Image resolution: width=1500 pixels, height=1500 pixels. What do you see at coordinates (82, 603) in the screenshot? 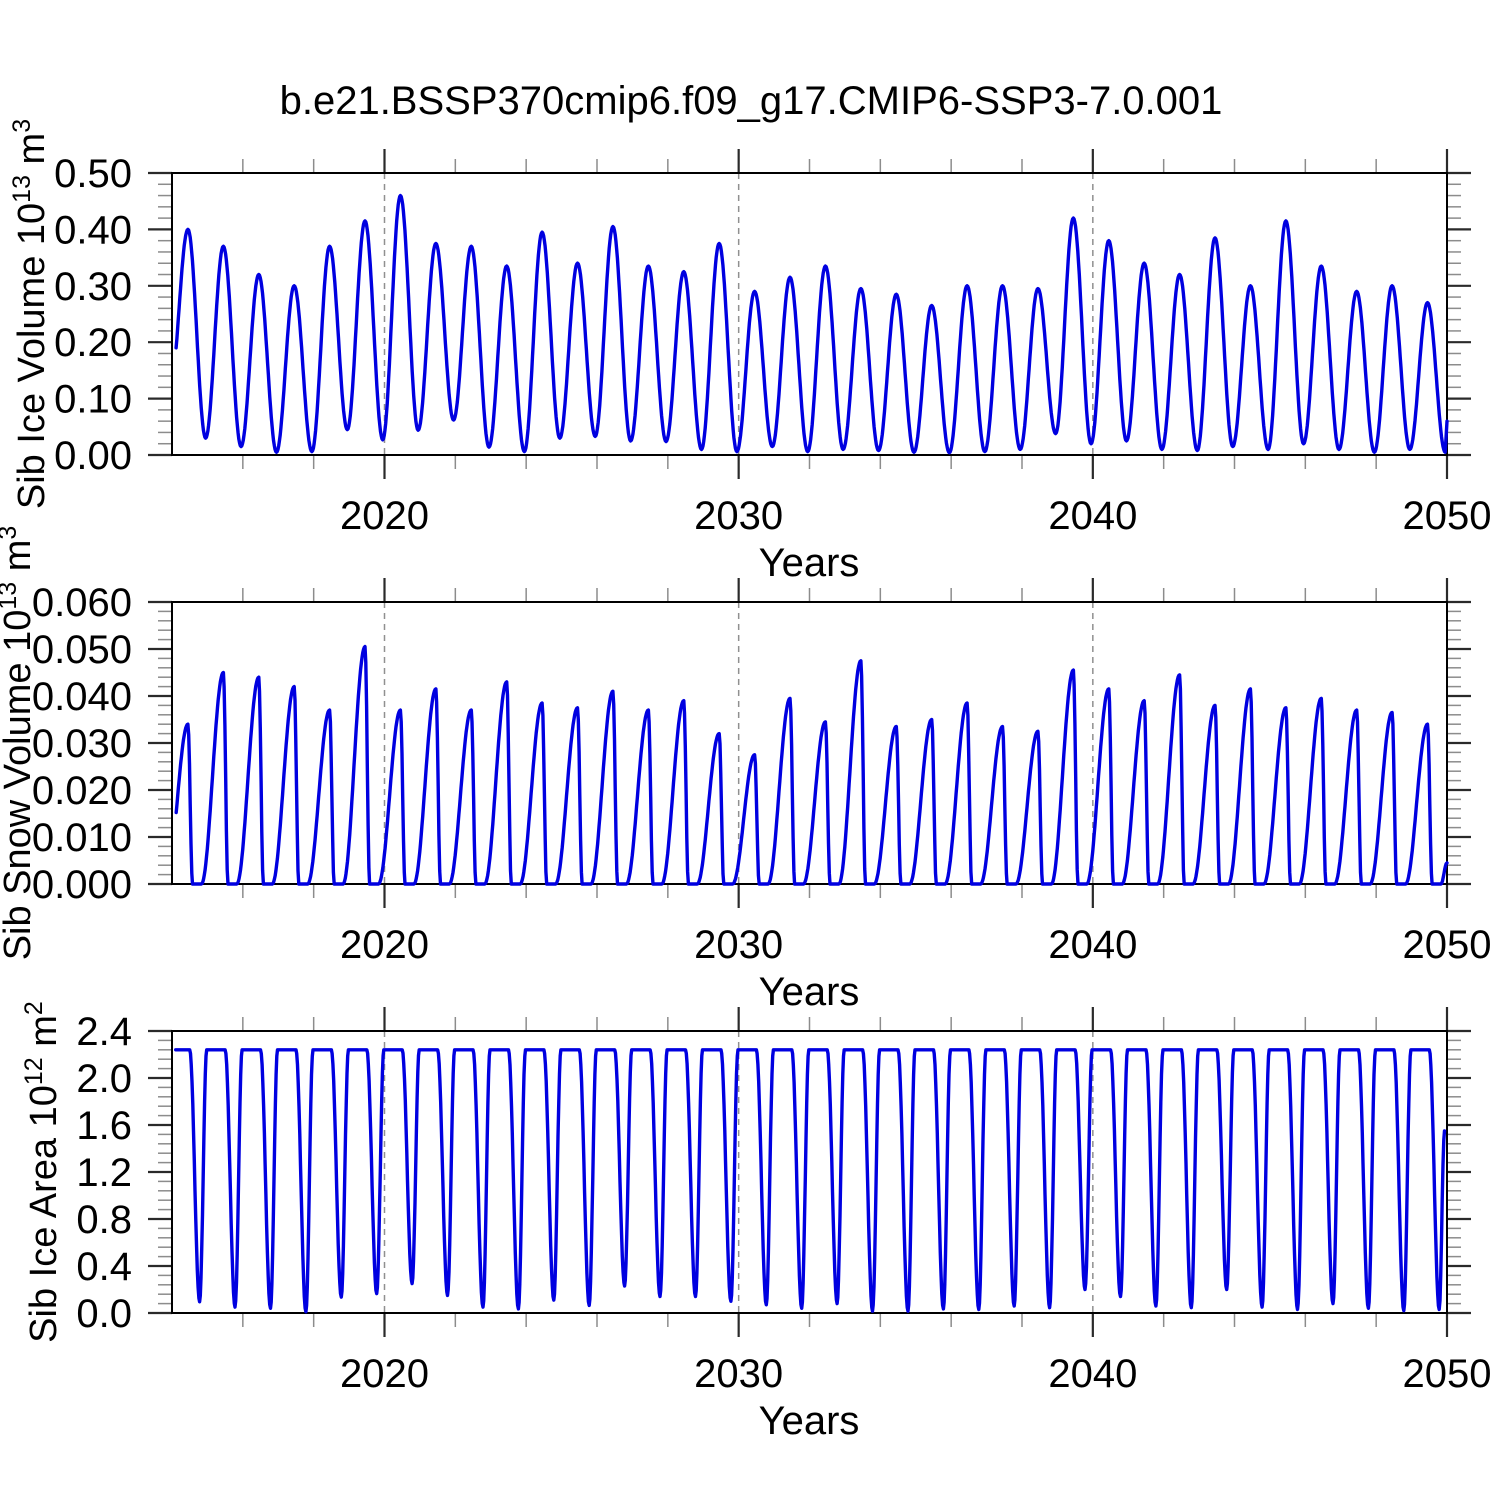
I see `y-tick-label-0.060: 0.060` at bounding box center [82, 603].